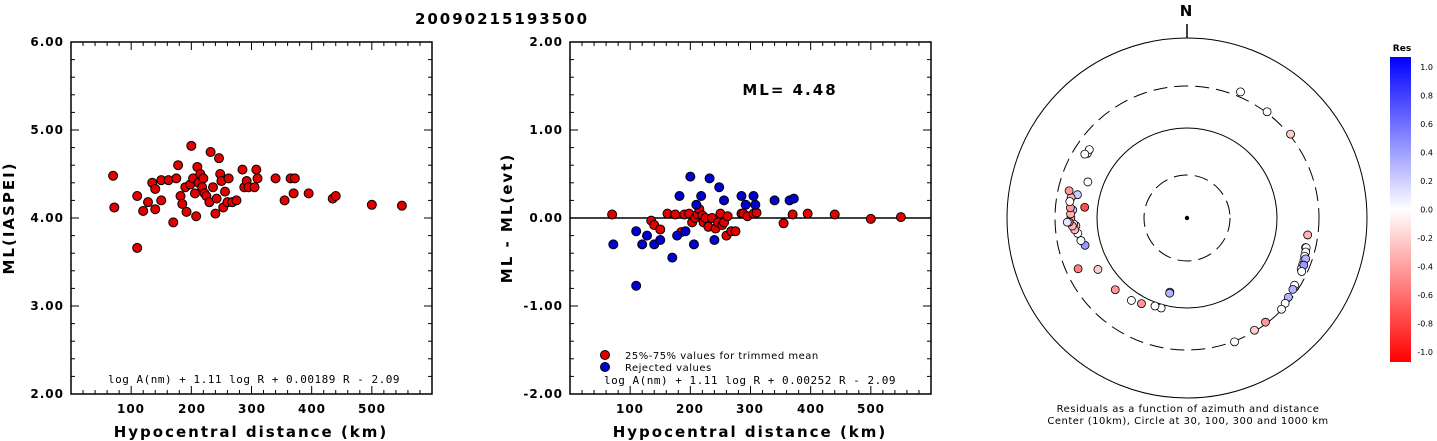  I want to click on tick-label-y: 2.00, so click(546, 42).